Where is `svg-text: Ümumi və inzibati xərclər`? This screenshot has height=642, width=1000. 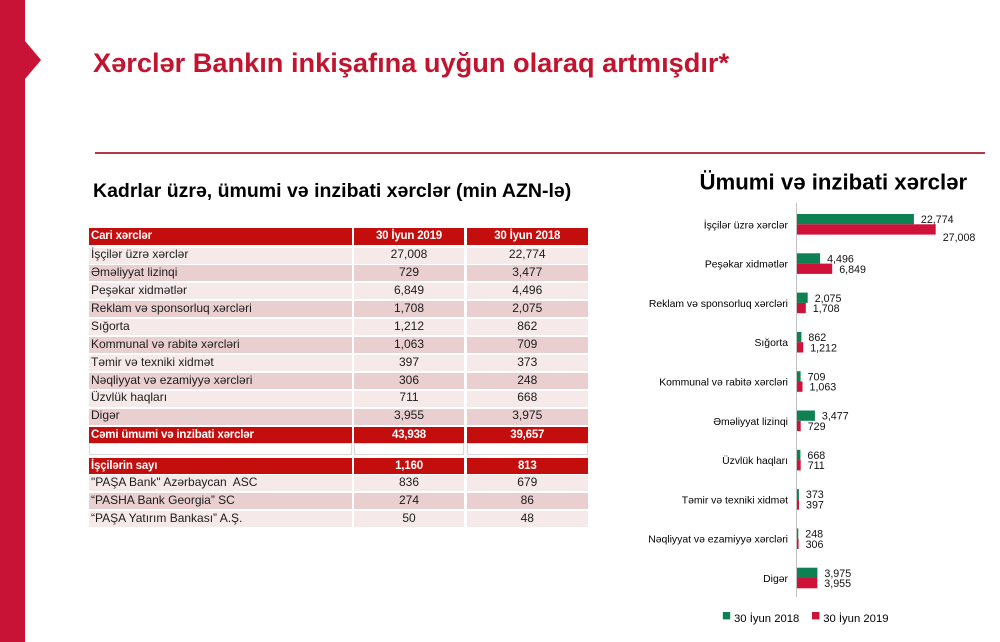 svg-text: Ümumi və inzibati xərclər is located at coordinates (834, 182).